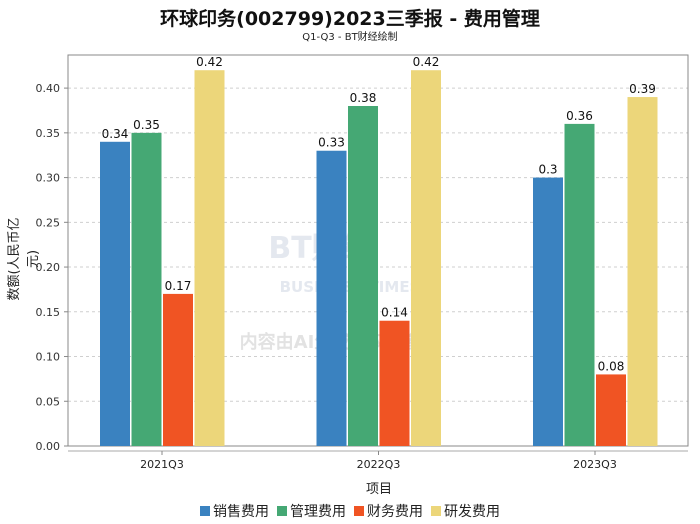 The height and width of the screenshot is (524, 700). I want to click on legend-label: 财务费用, so click(395, 512).